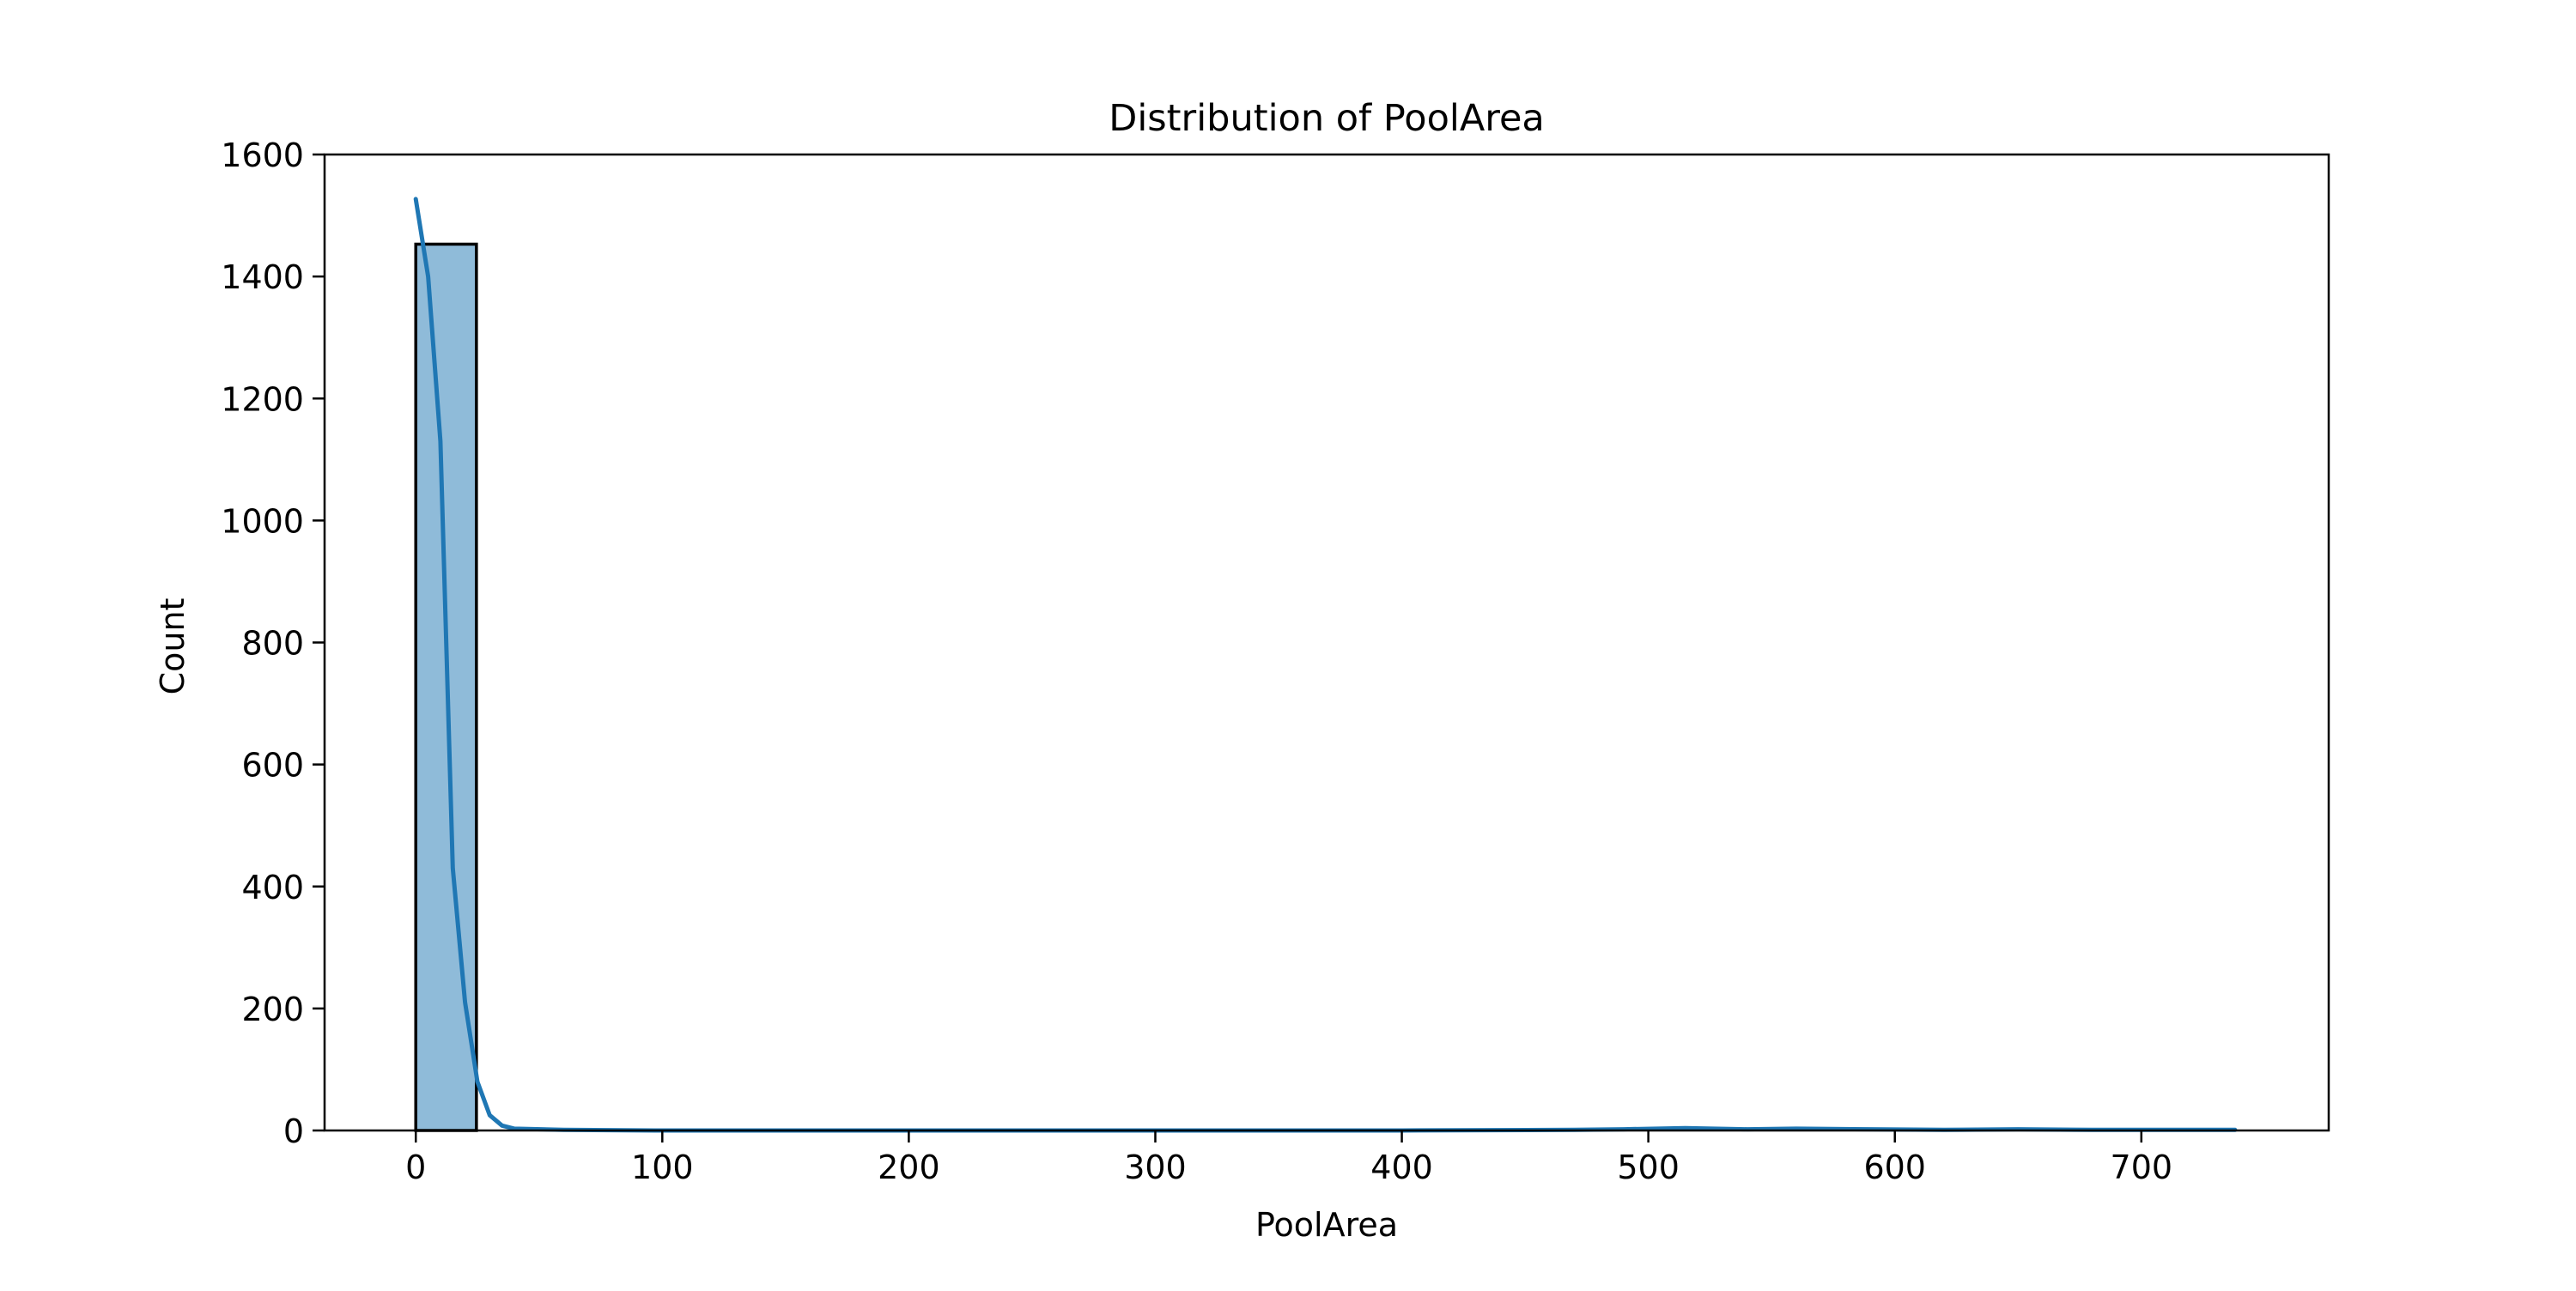 This screenshot has width=2576, height=1291. What do you see at coordinates (1327, 119) in the screenshot?
I see `chart-title: Distribution of PoolArea` at bounding box center [1327, 119].